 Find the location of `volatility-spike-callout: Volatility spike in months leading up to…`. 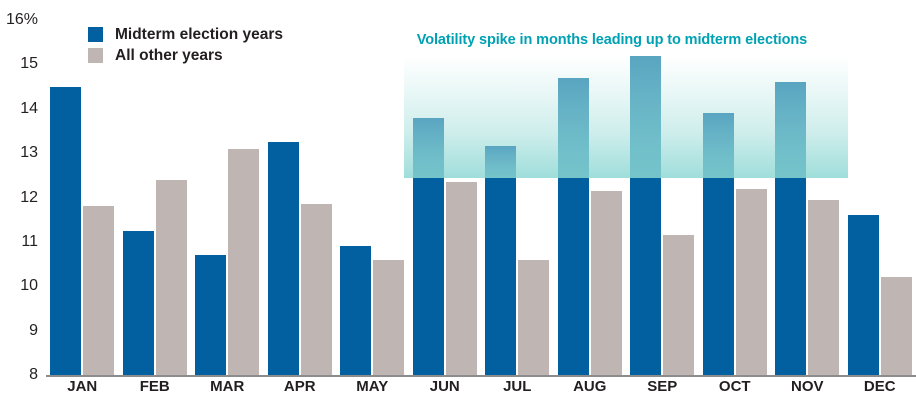

volatility-spike-callout: Volatility spike in months leading up to… is located at coordinates (612, 39).